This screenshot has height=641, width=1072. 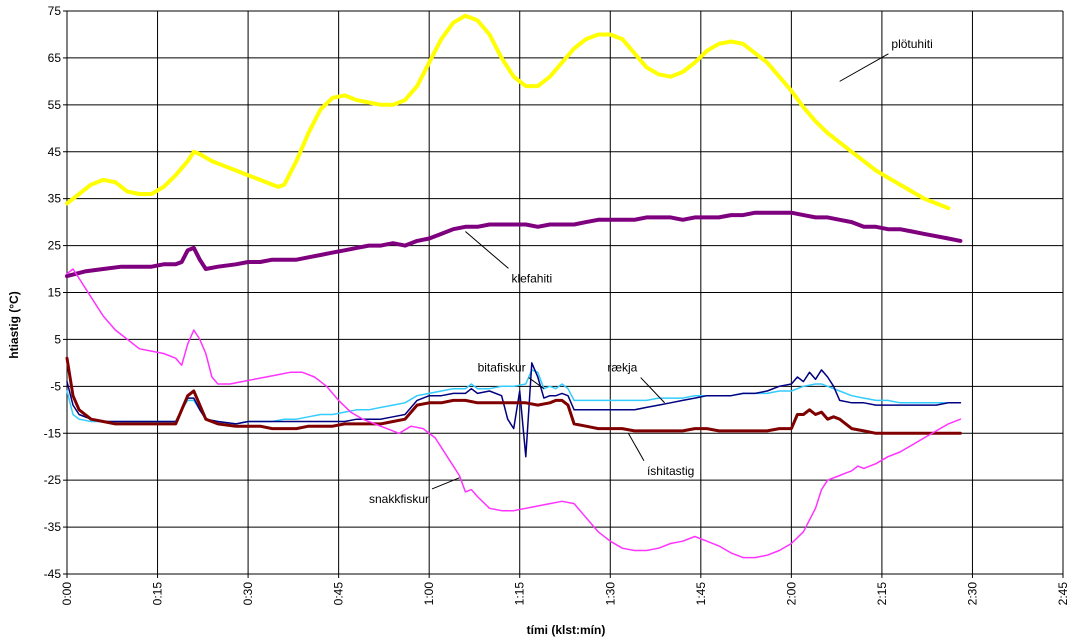 I want to click on y-tick-label: -35, so click(x=53, y=527).